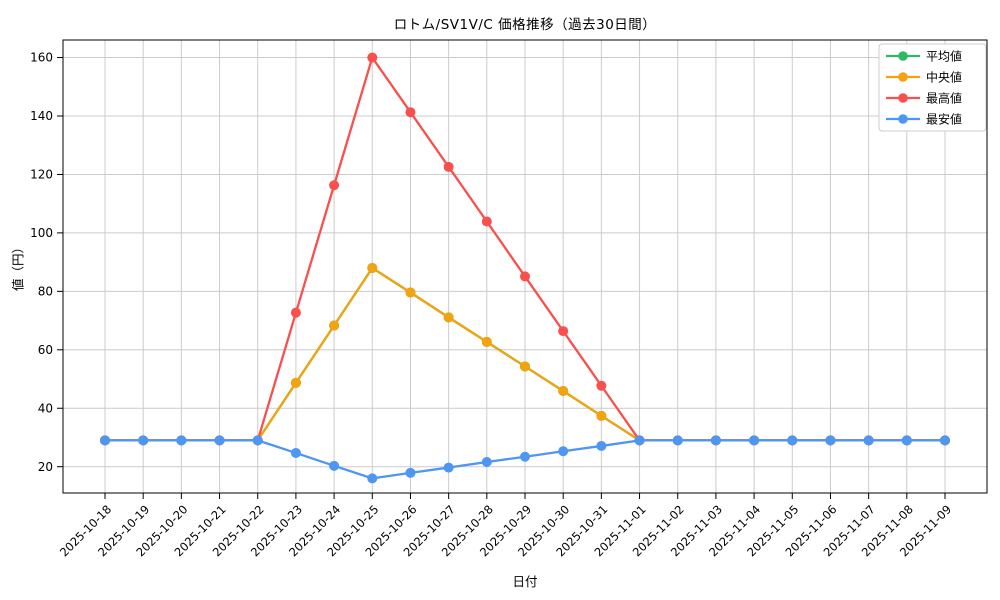 This screenshot has width=1000, height=600. What do you see at coordinates (41, 58) in the screenshot?
I see `y-tick-label: 160` at bounding box center [41, 58].